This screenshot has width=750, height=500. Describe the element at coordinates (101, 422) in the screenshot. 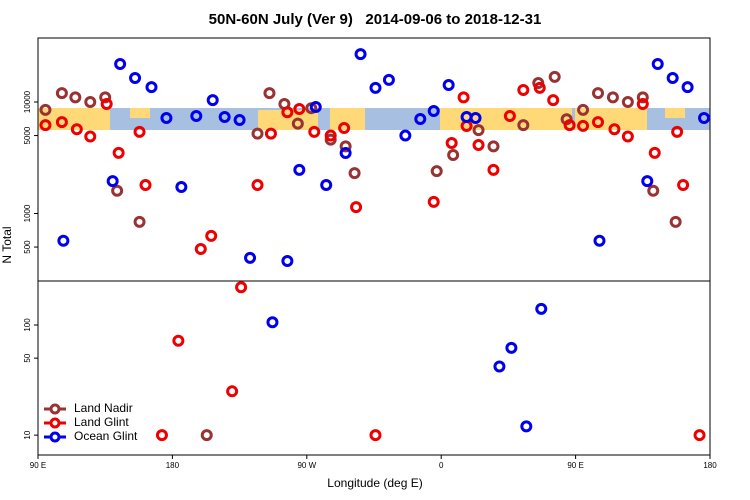

I see `legend-label: Land Glint` at that location.